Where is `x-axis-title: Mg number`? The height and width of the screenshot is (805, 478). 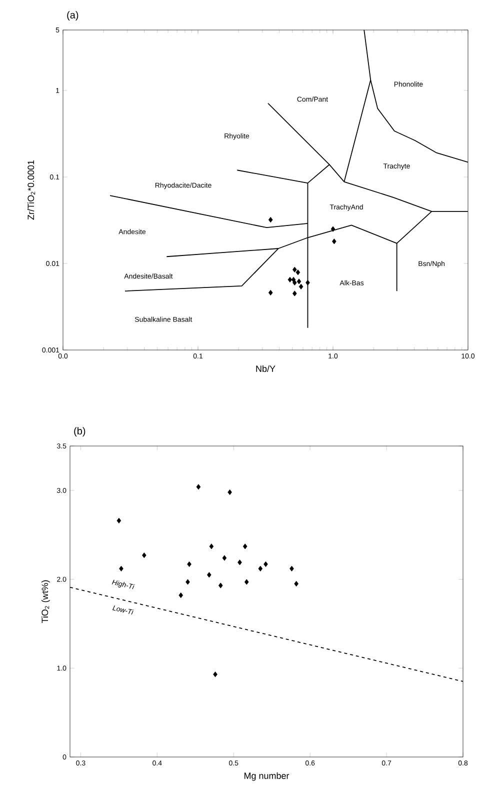 x-axis-title: Mg number is located at coordinates (267, 776).